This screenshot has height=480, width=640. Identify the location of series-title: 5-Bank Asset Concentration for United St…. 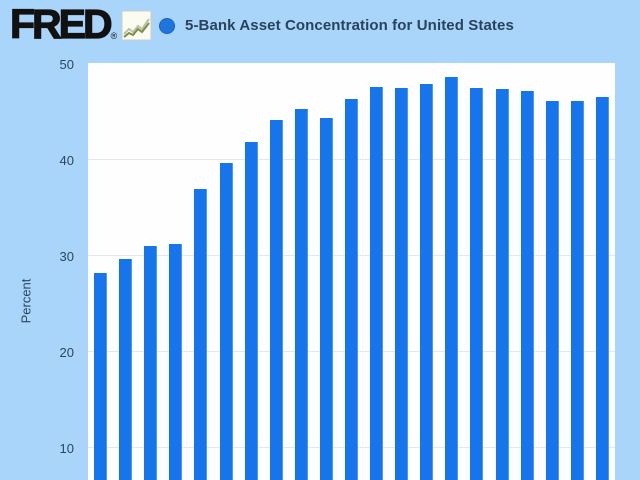
(349, 25).